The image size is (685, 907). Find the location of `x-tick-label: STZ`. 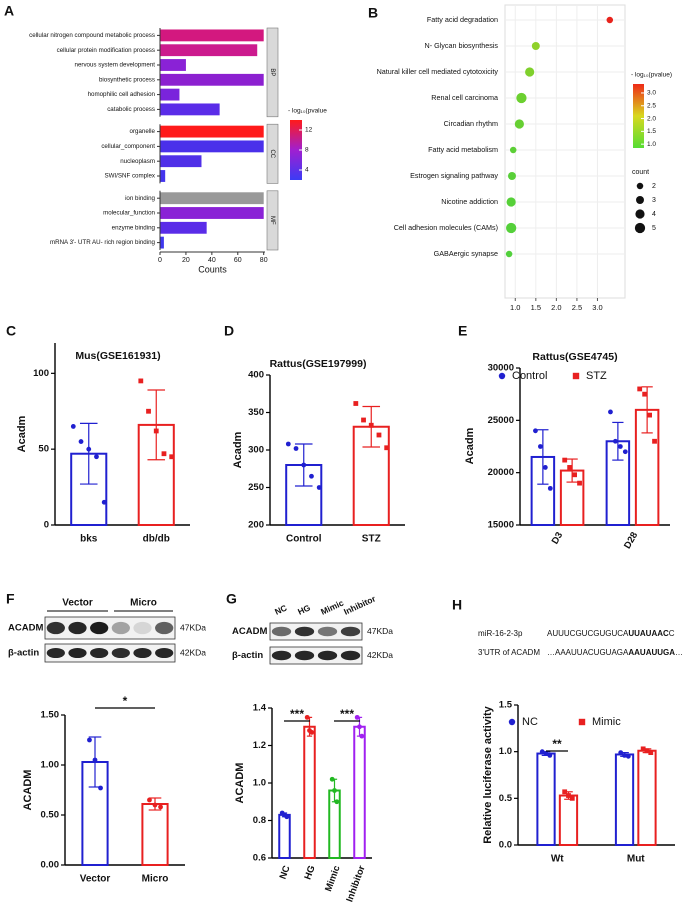

x-tick-label: STZ is located at coordinates (371, 539).